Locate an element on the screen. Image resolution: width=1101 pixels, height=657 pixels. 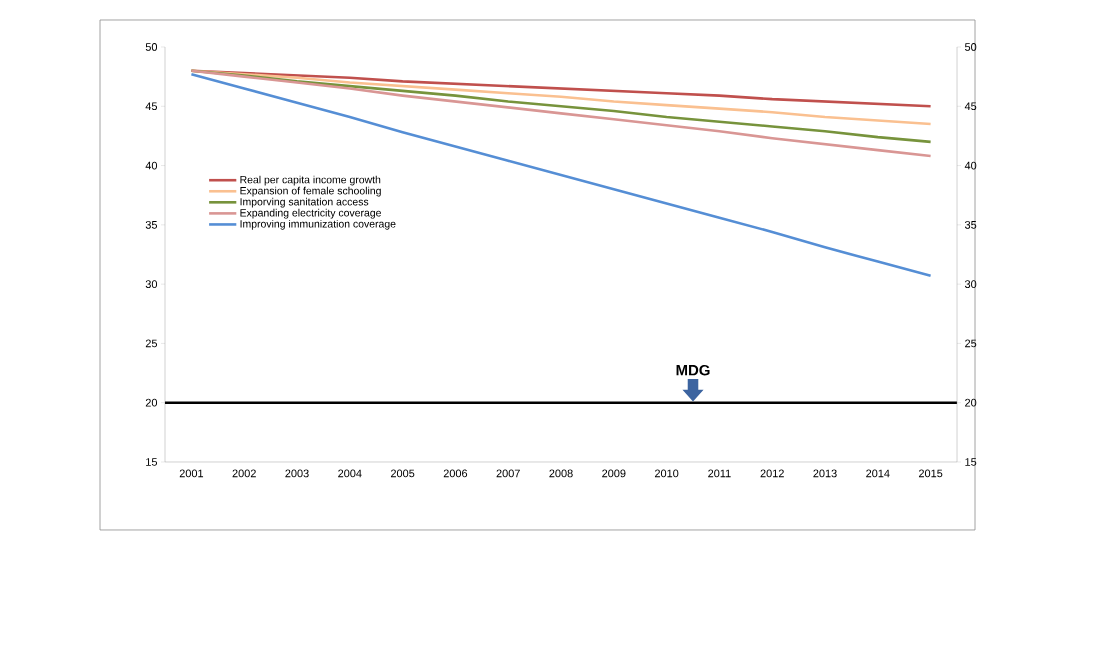
y2-tick-label: 25 is located at coordinates (971, 343).